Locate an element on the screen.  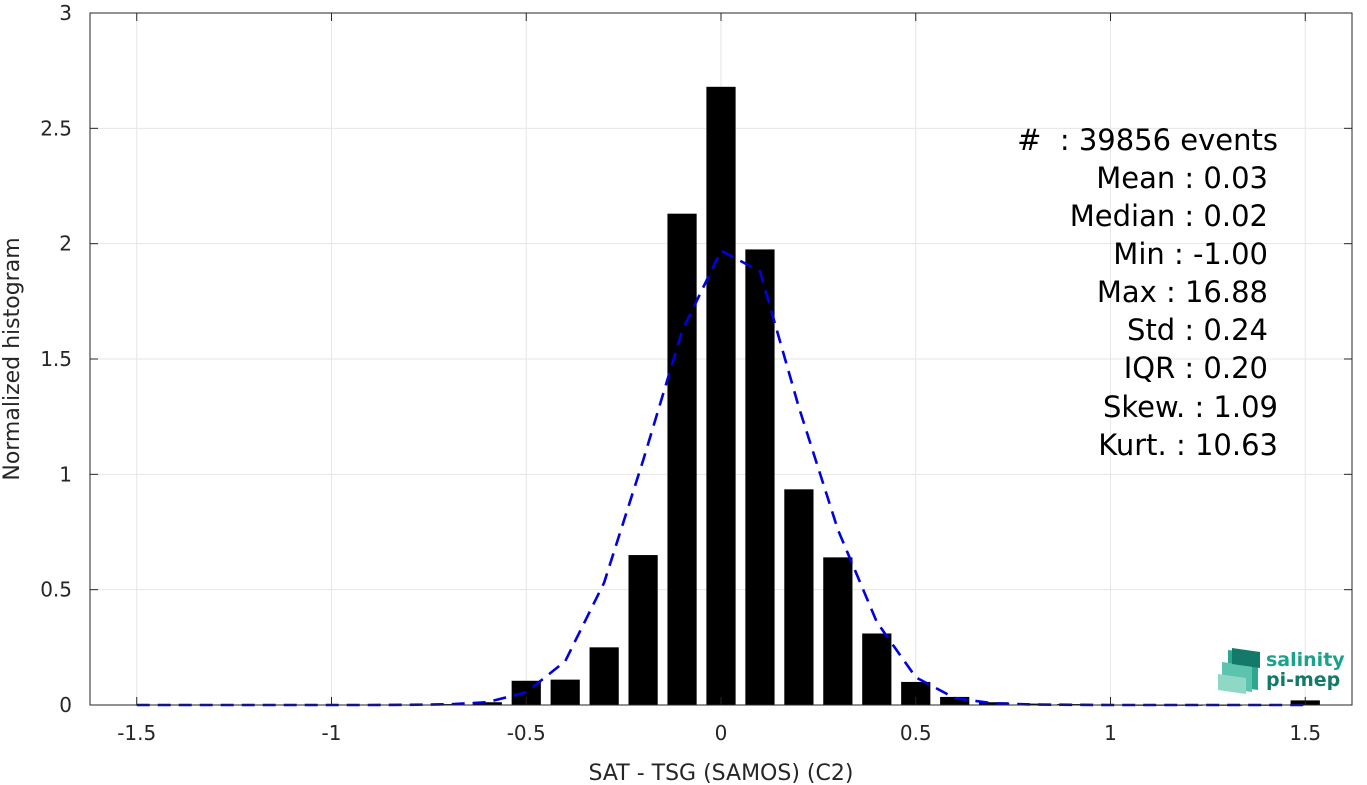
x-tick-label: -1 is located at coordinates (332, 733).